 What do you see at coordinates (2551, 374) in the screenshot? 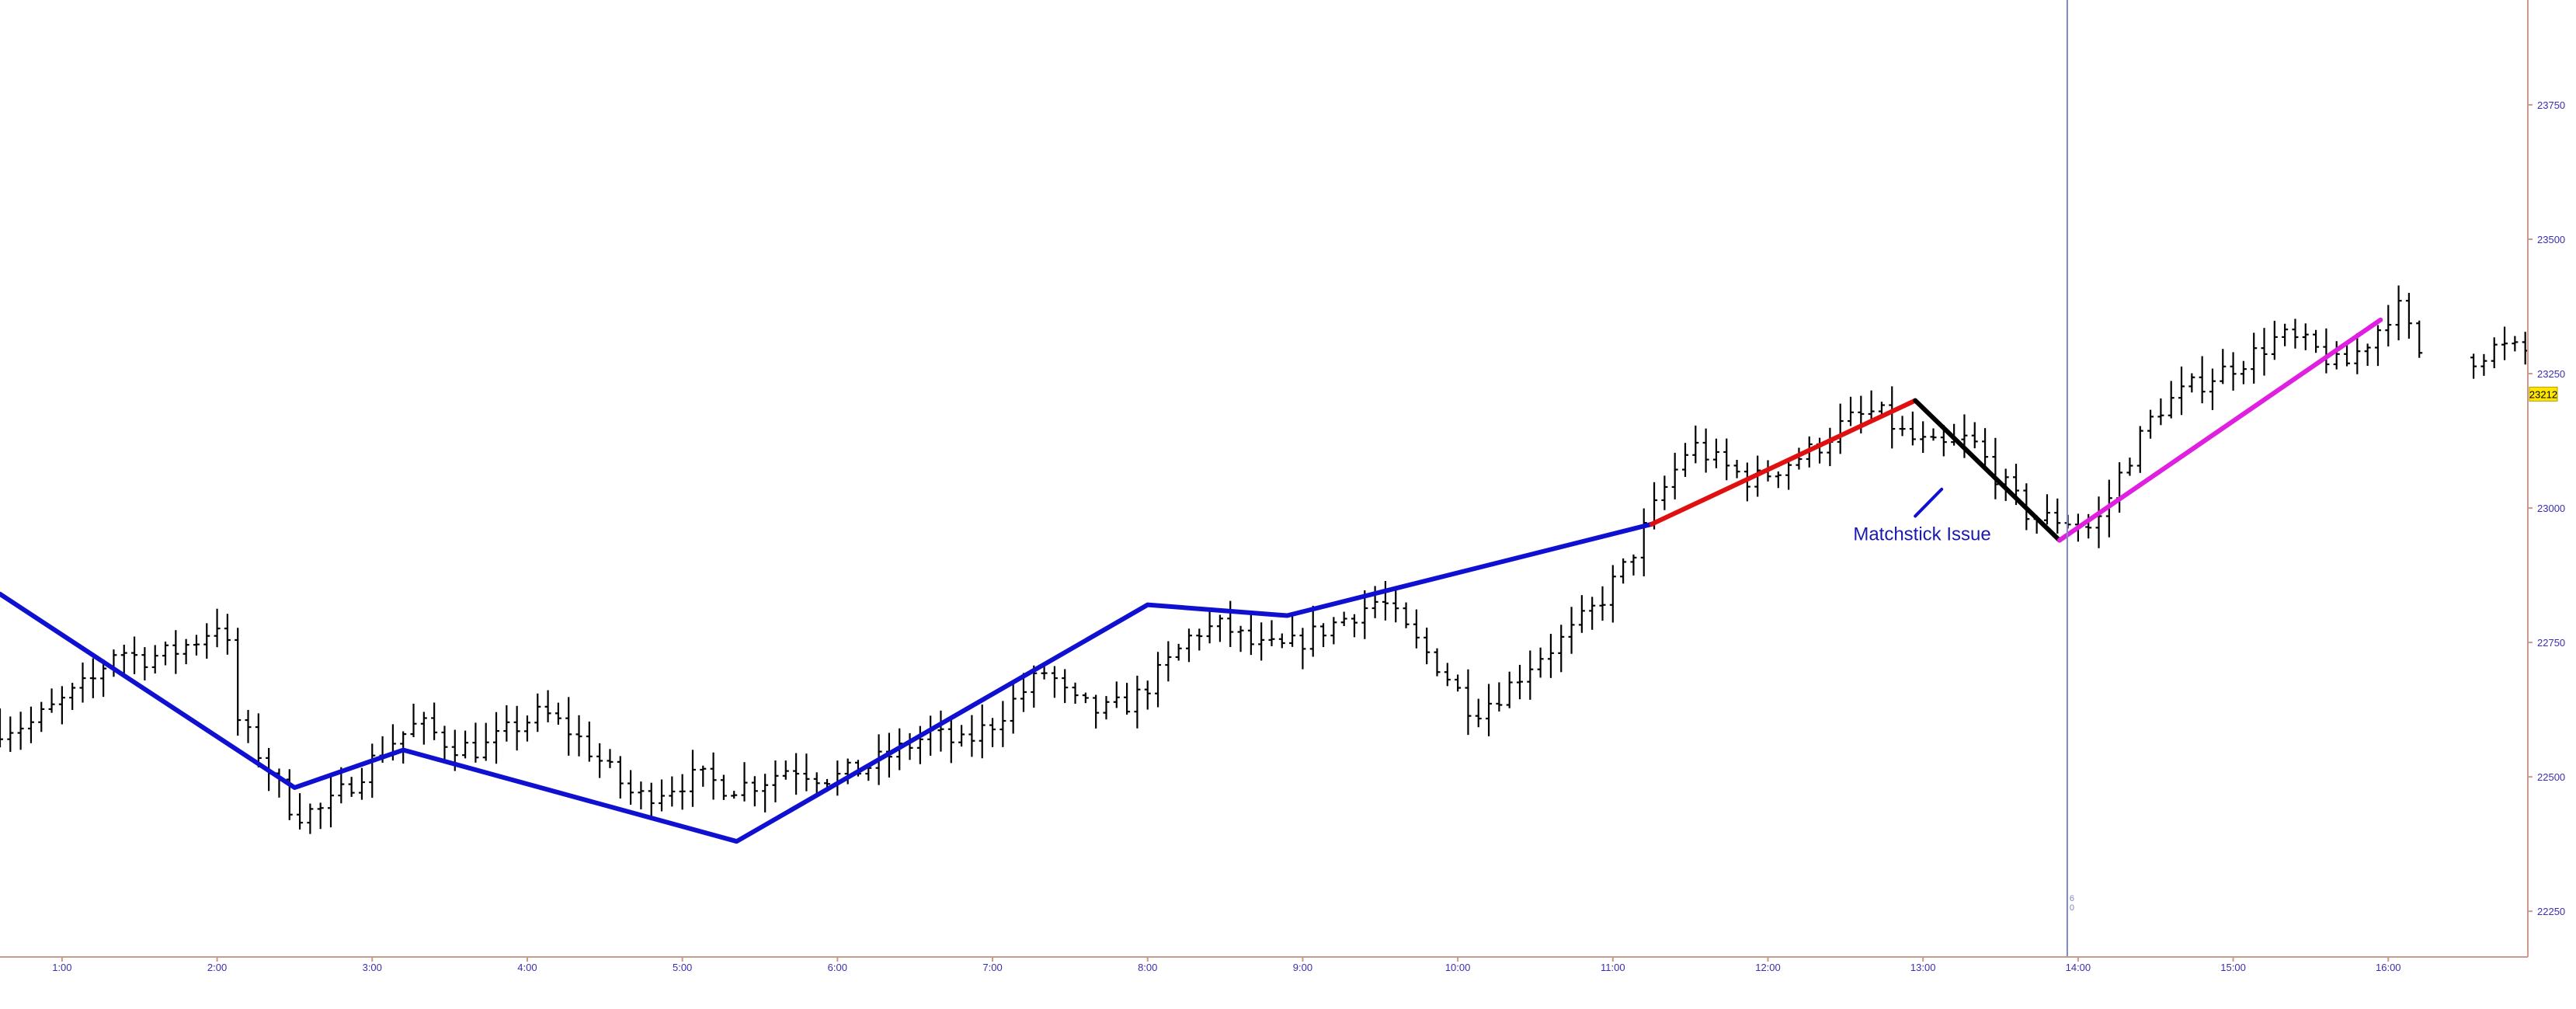
I see `price-tick-label: 23250` at bounding box center [2551, 374].